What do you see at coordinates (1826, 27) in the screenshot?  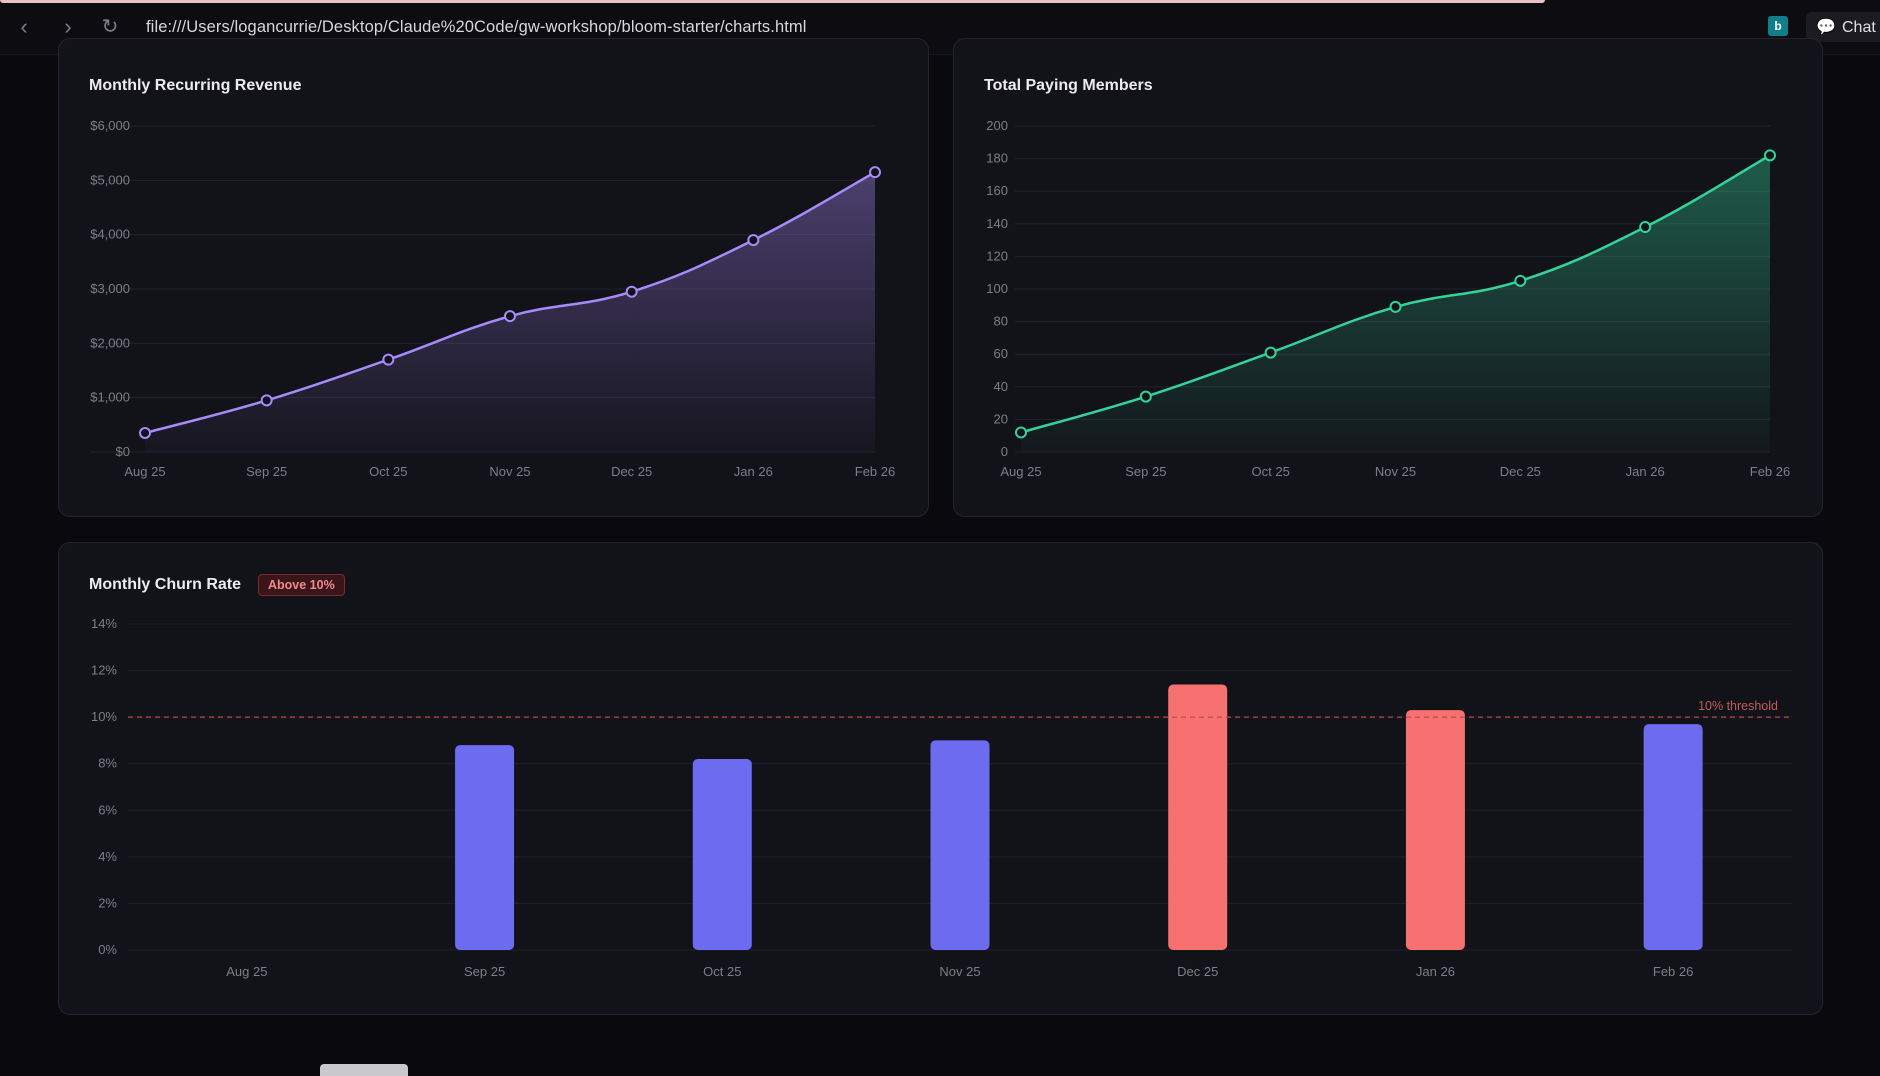 I see `chat-bubble-icon: 💬` at bounding box center [1826, 27].